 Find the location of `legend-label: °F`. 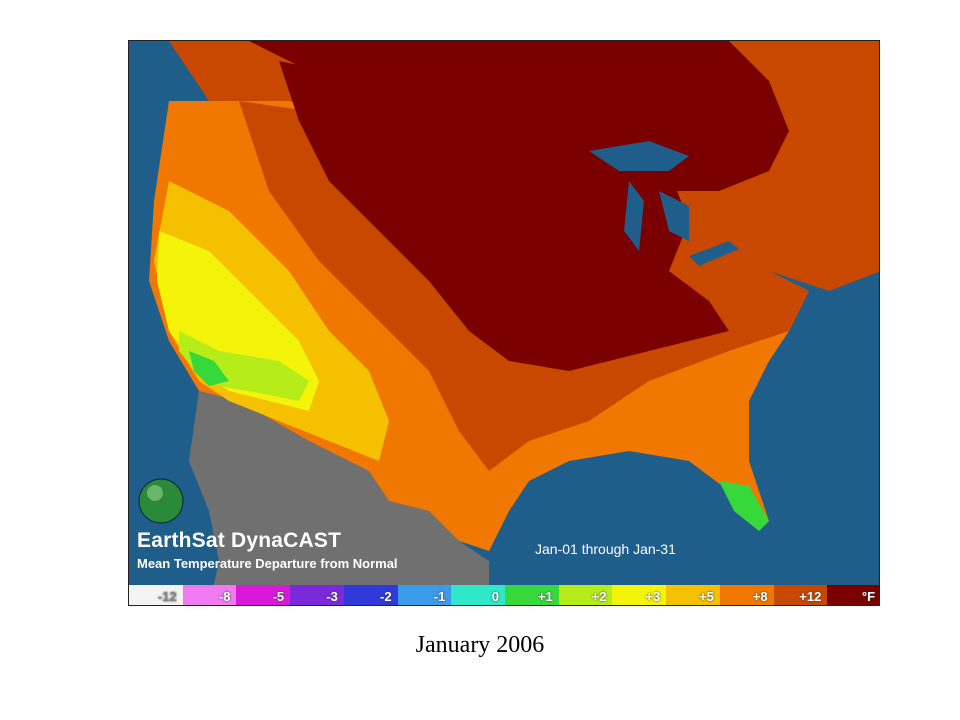

legend-label: °F is located at coordinates (868, 596).